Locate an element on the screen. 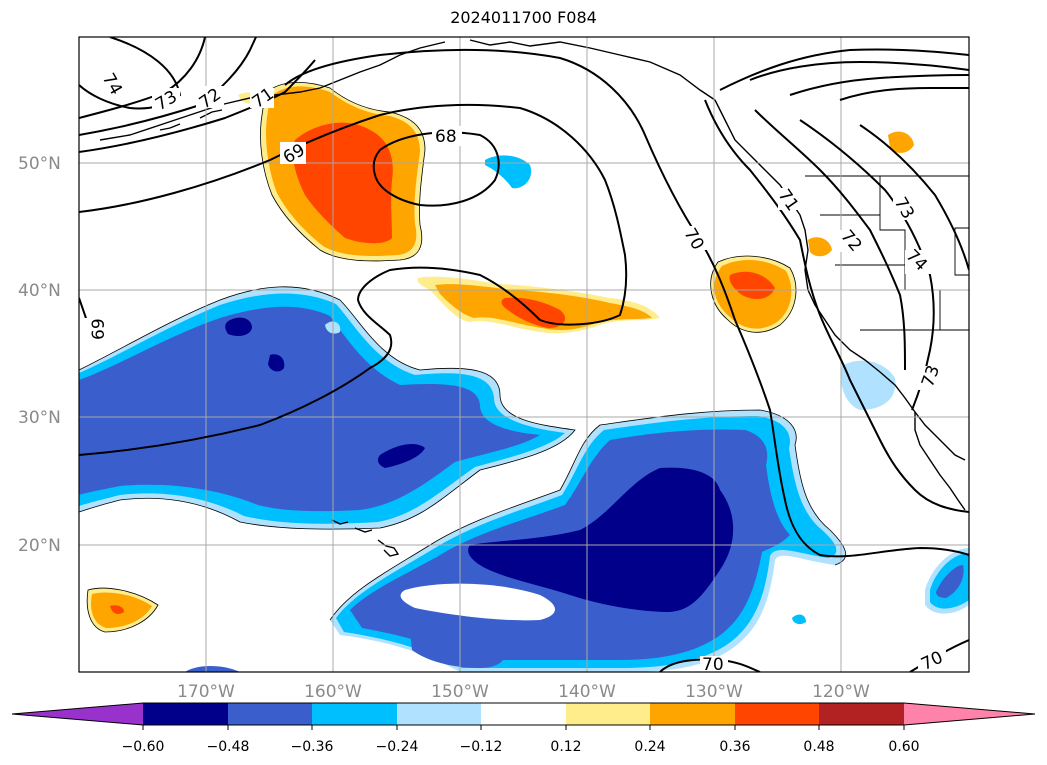  colorbar-tick-label: 0.36 is located at coordinates (734, 747).